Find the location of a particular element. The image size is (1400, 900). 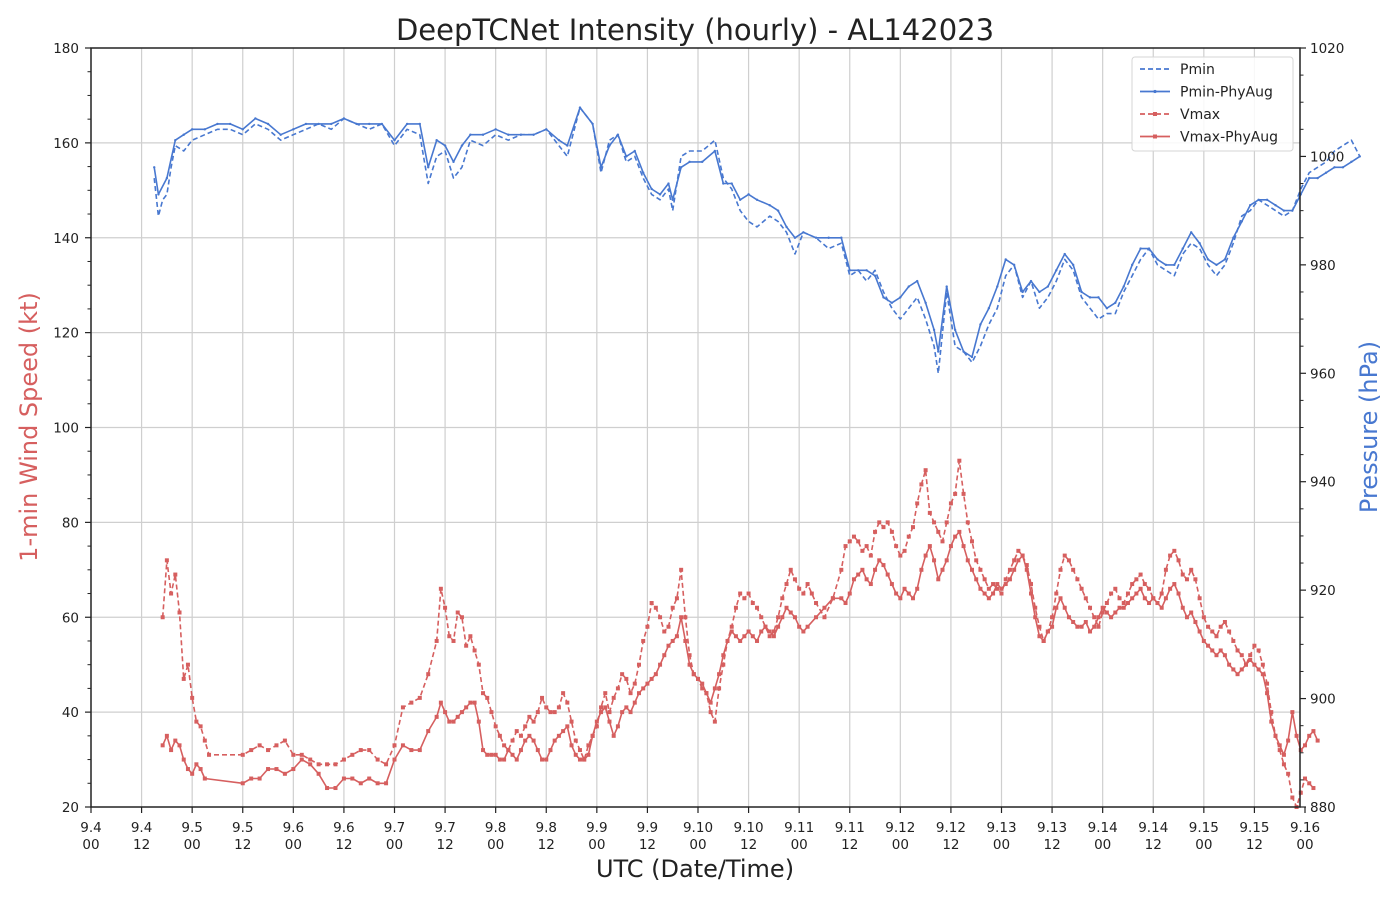

right-y-tick-label: 920 is located at coordinates (1323, 591).